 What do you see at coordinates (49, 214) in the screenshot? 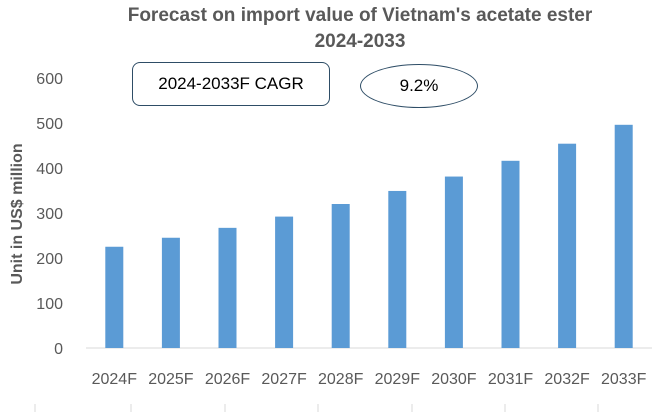
I see `y-tick-label: 300` at bounding box center [49, 214].